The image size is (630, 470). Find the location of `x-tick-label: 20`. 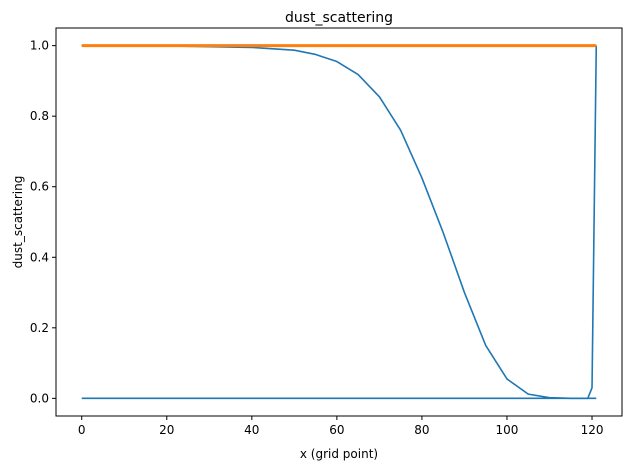

x-tick-label: 20 is located at coordinates (166, 430).